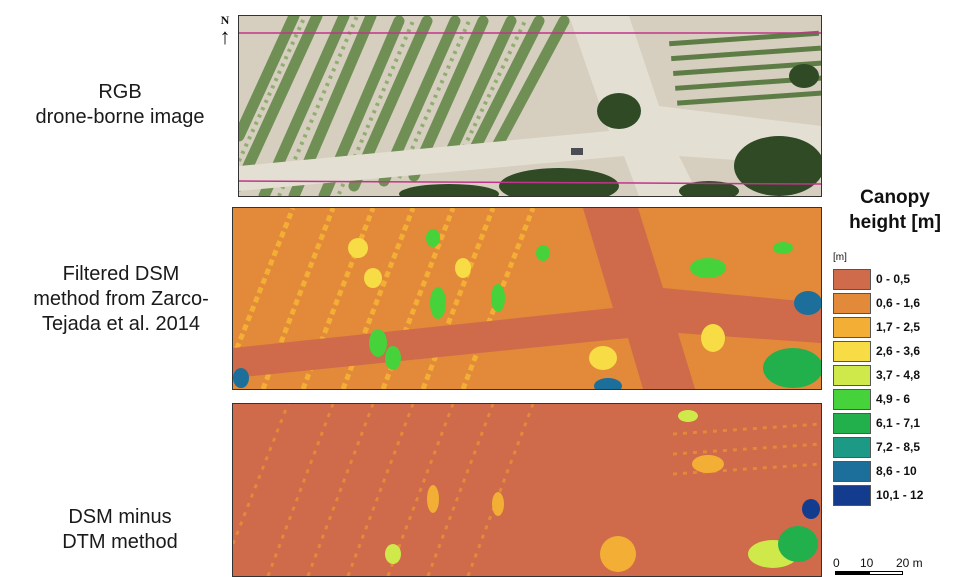 Image resolution: width=962 pixels, height=577 pixels. What do you see at coordinates (898, 327) in the screenshot?
I see `legend-label: 1,7 - 2,5` at bounding box center [898, 327].